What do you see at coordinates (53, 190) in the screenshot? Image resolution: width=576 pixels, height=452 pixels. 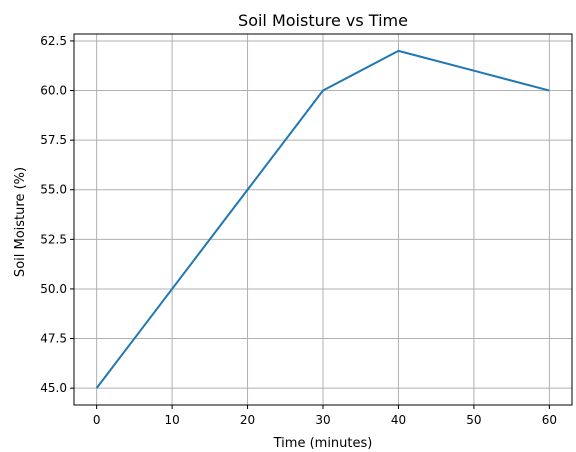 I see `y-tick-label: 55.0` at bounding box center [53, 190].